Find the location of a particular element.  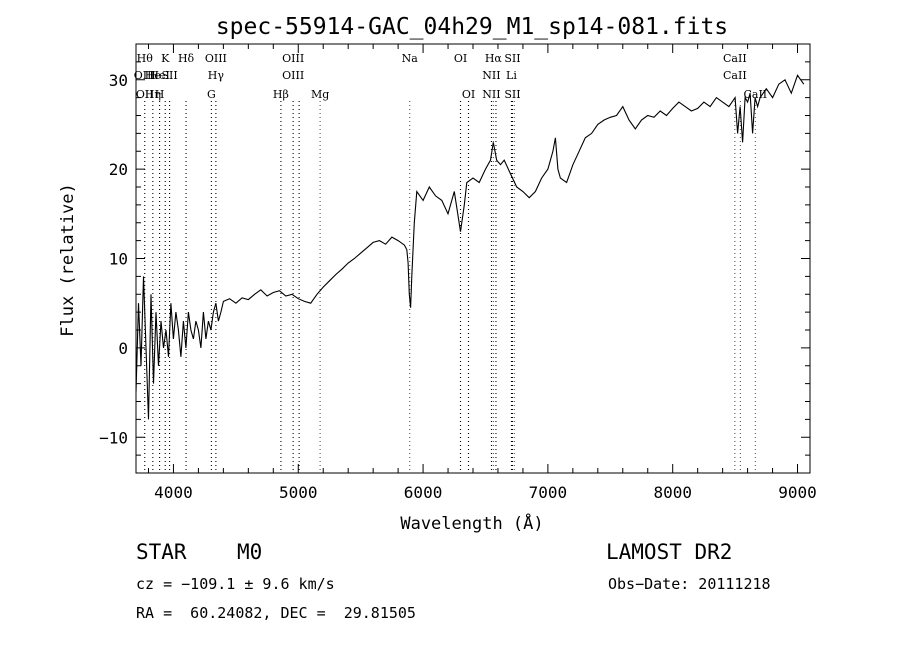

y-tick-label: 30 is located at coordinates (118, 80).